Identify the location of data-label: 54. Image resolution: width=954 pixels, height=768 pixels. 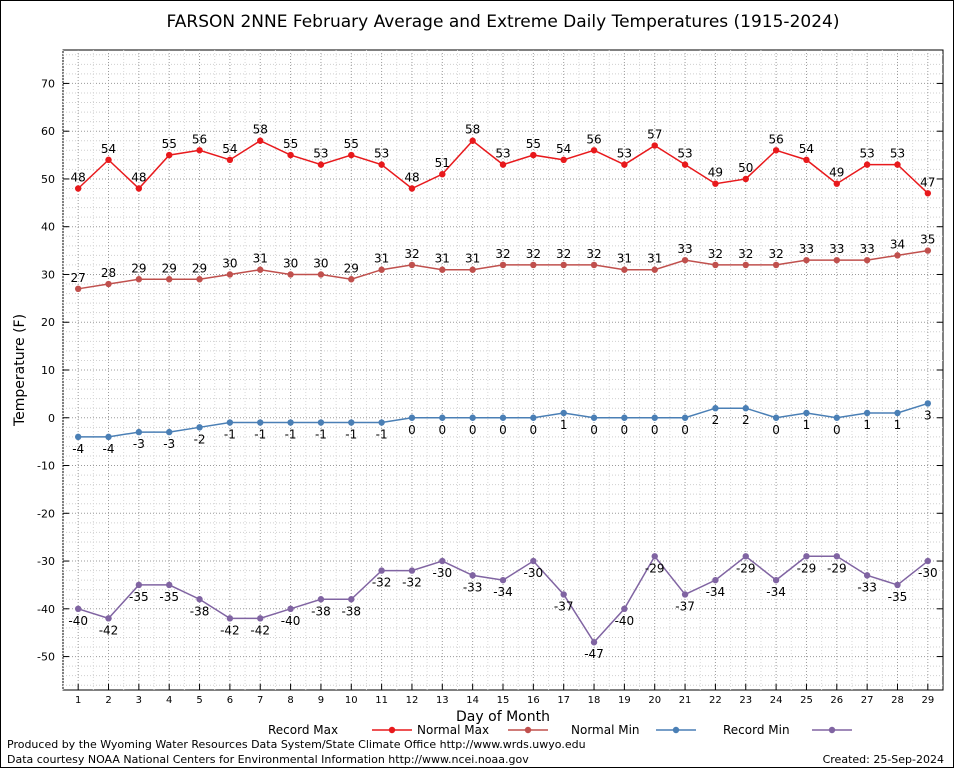
(108, 149).